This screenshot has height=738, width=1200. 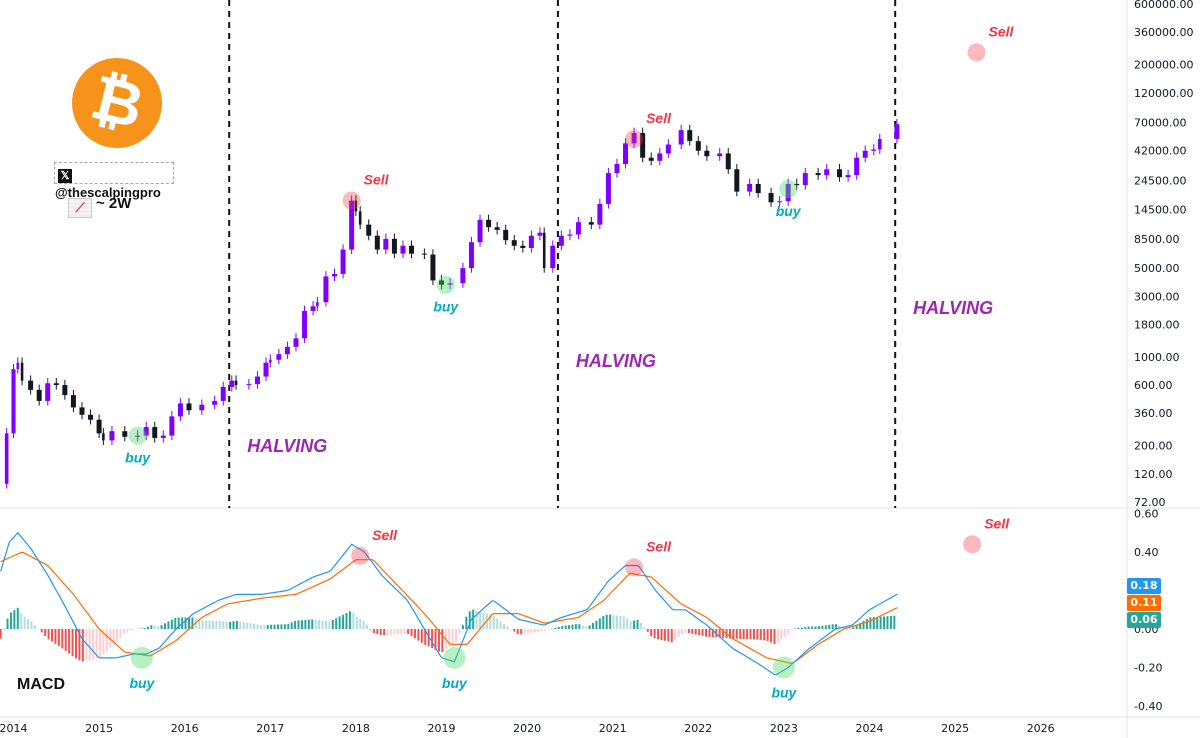 I want to click on price-tick-label: 200.00, so click(x=1153, y=446).